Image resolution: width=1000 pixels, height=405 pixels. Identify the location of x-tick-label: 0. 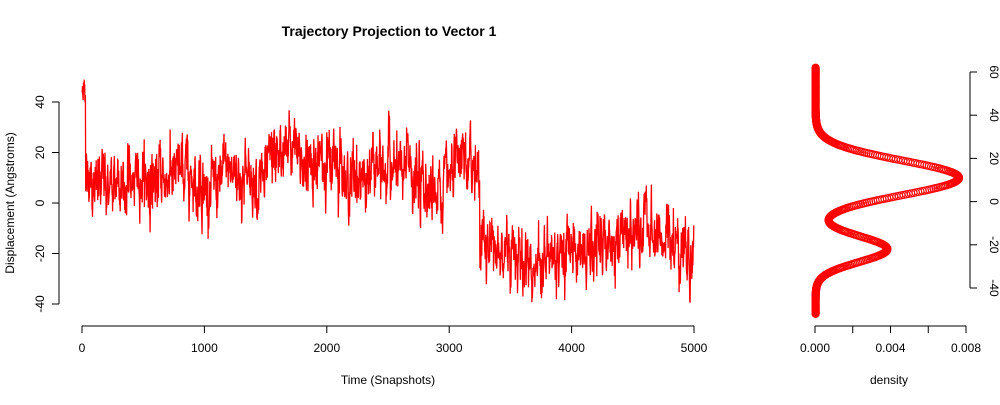
(82, 348).